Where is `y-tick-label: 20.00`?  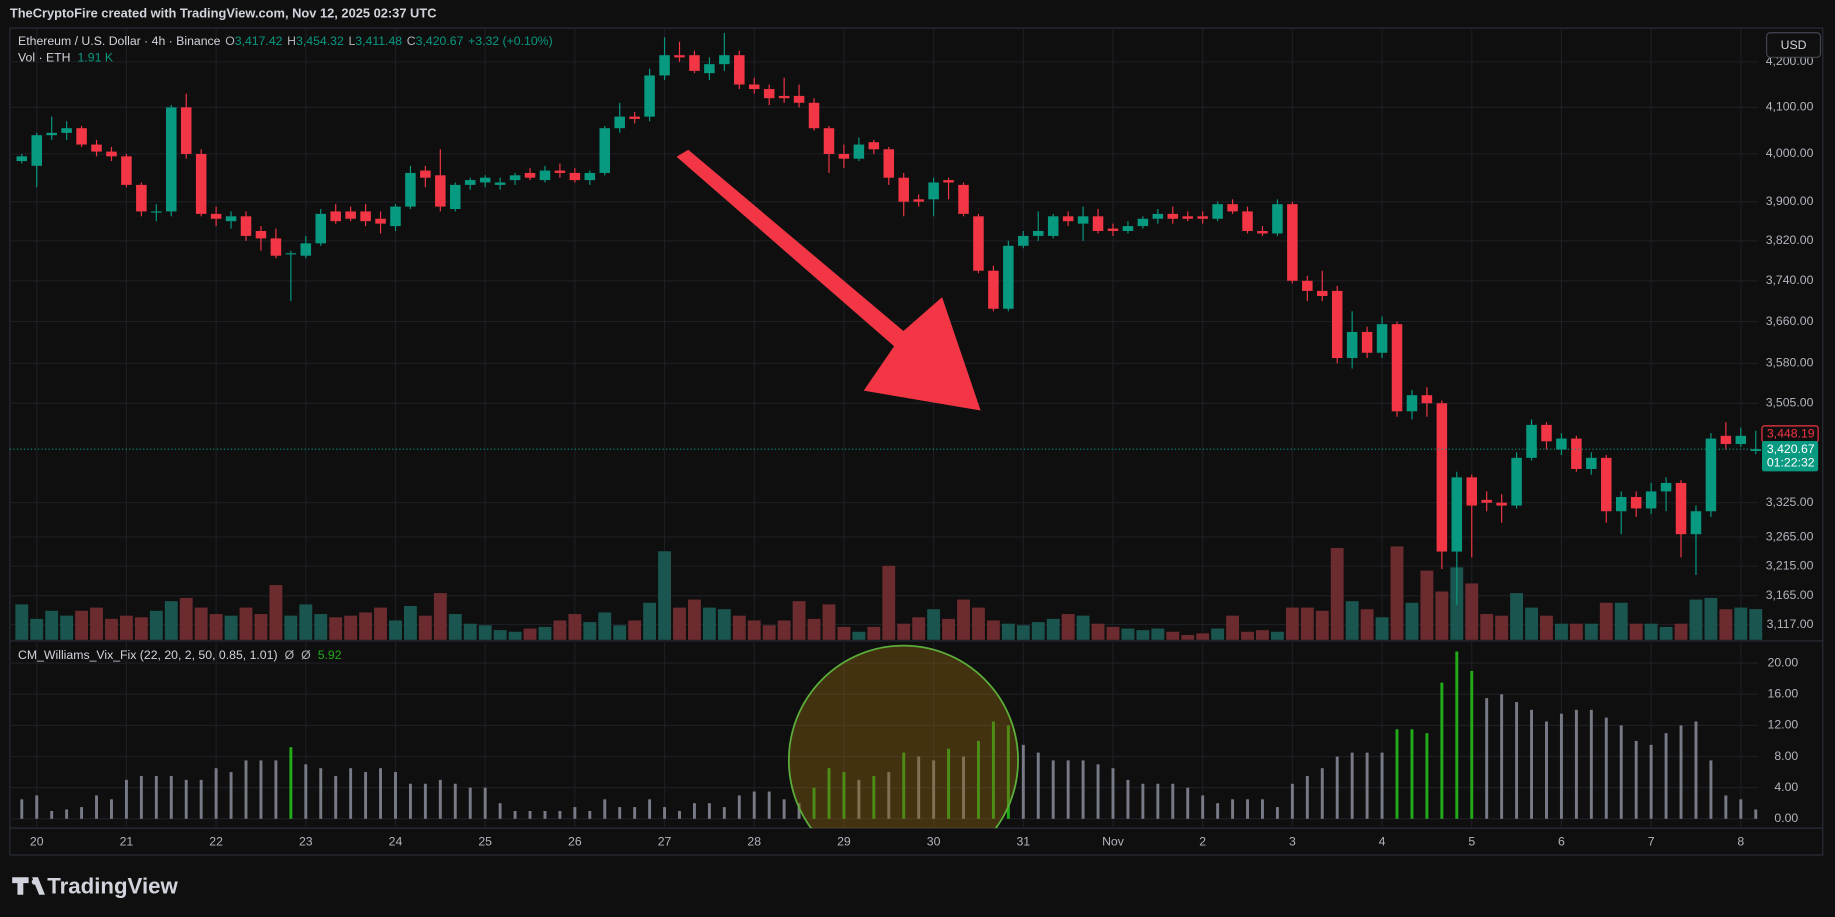 y-tick-label: 20.00 is located at coordinates (1783, 662).